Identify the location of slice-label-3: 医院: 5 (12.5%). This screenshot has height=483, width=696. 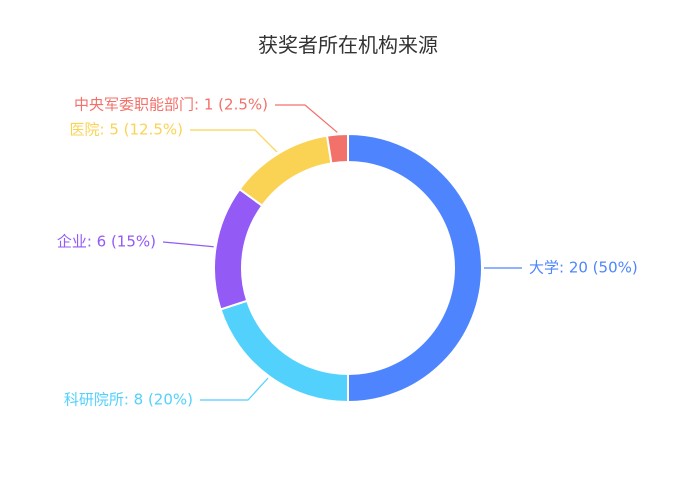
(127, 130).